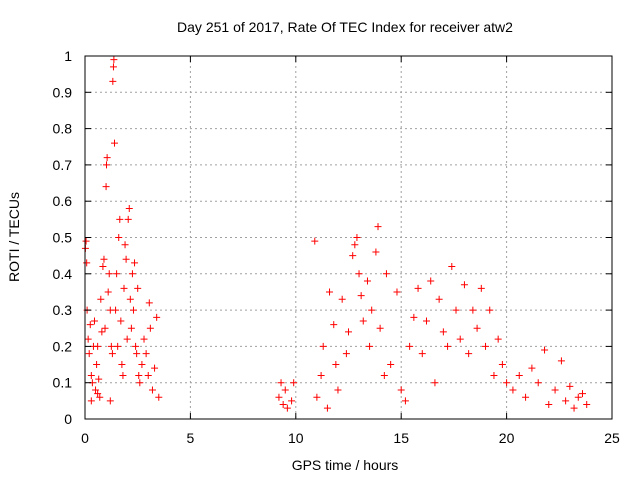 The image size is (640, 480). I want to click on y-tick-label: 0.6, so click(63, 201).